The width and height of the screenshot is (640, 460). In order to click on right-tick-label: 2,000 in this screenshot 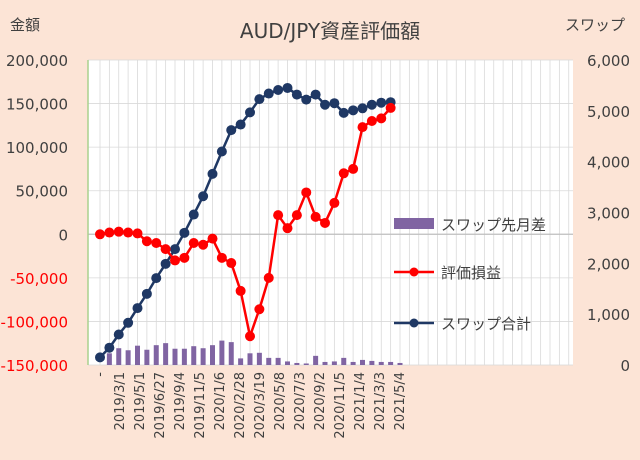, I will do `click(608, 264)`.